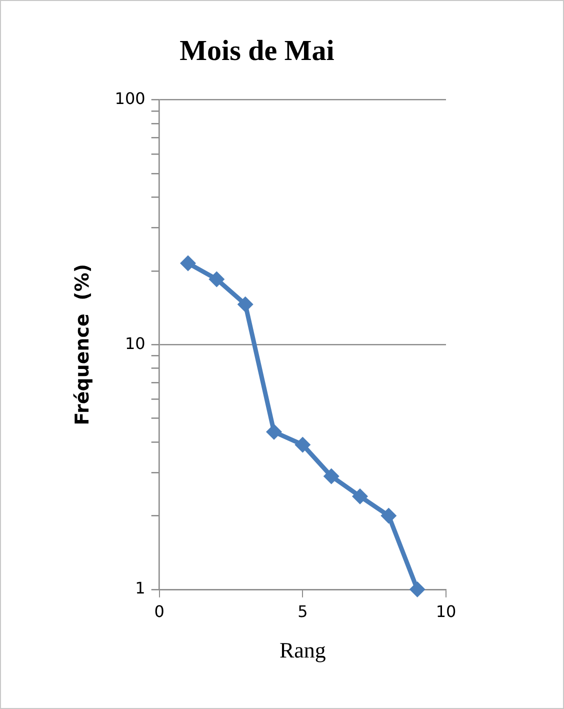 This screenshot has width=564, height=709. What do you see at coordinates (140, 588) in the screenshot?
I see `y-tick-label: 1` at bounding box center [140, 588].